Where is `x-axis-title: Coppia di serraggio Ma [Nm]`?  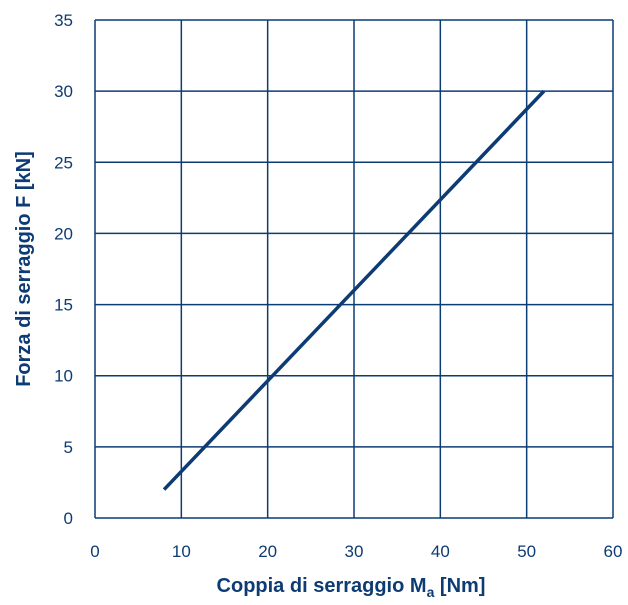 x-axis-title: Coppia di serraggio Ma [Nm] is located at coordinates (351, 587).